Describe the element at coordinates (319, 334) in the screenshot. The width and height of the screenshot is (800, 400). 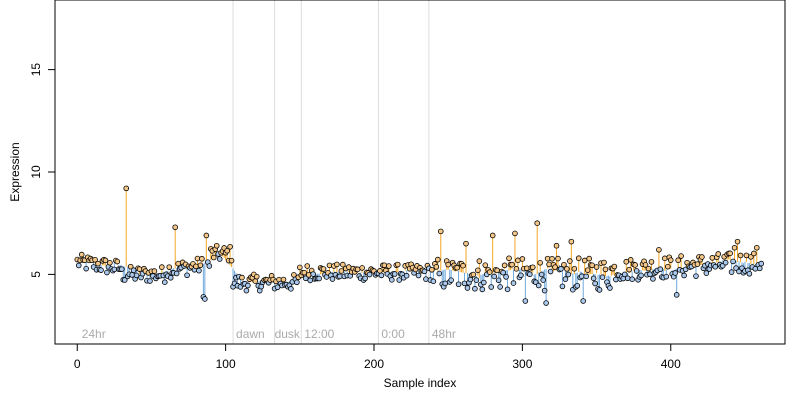
I see `phase-label-3: 12:00` at that location.